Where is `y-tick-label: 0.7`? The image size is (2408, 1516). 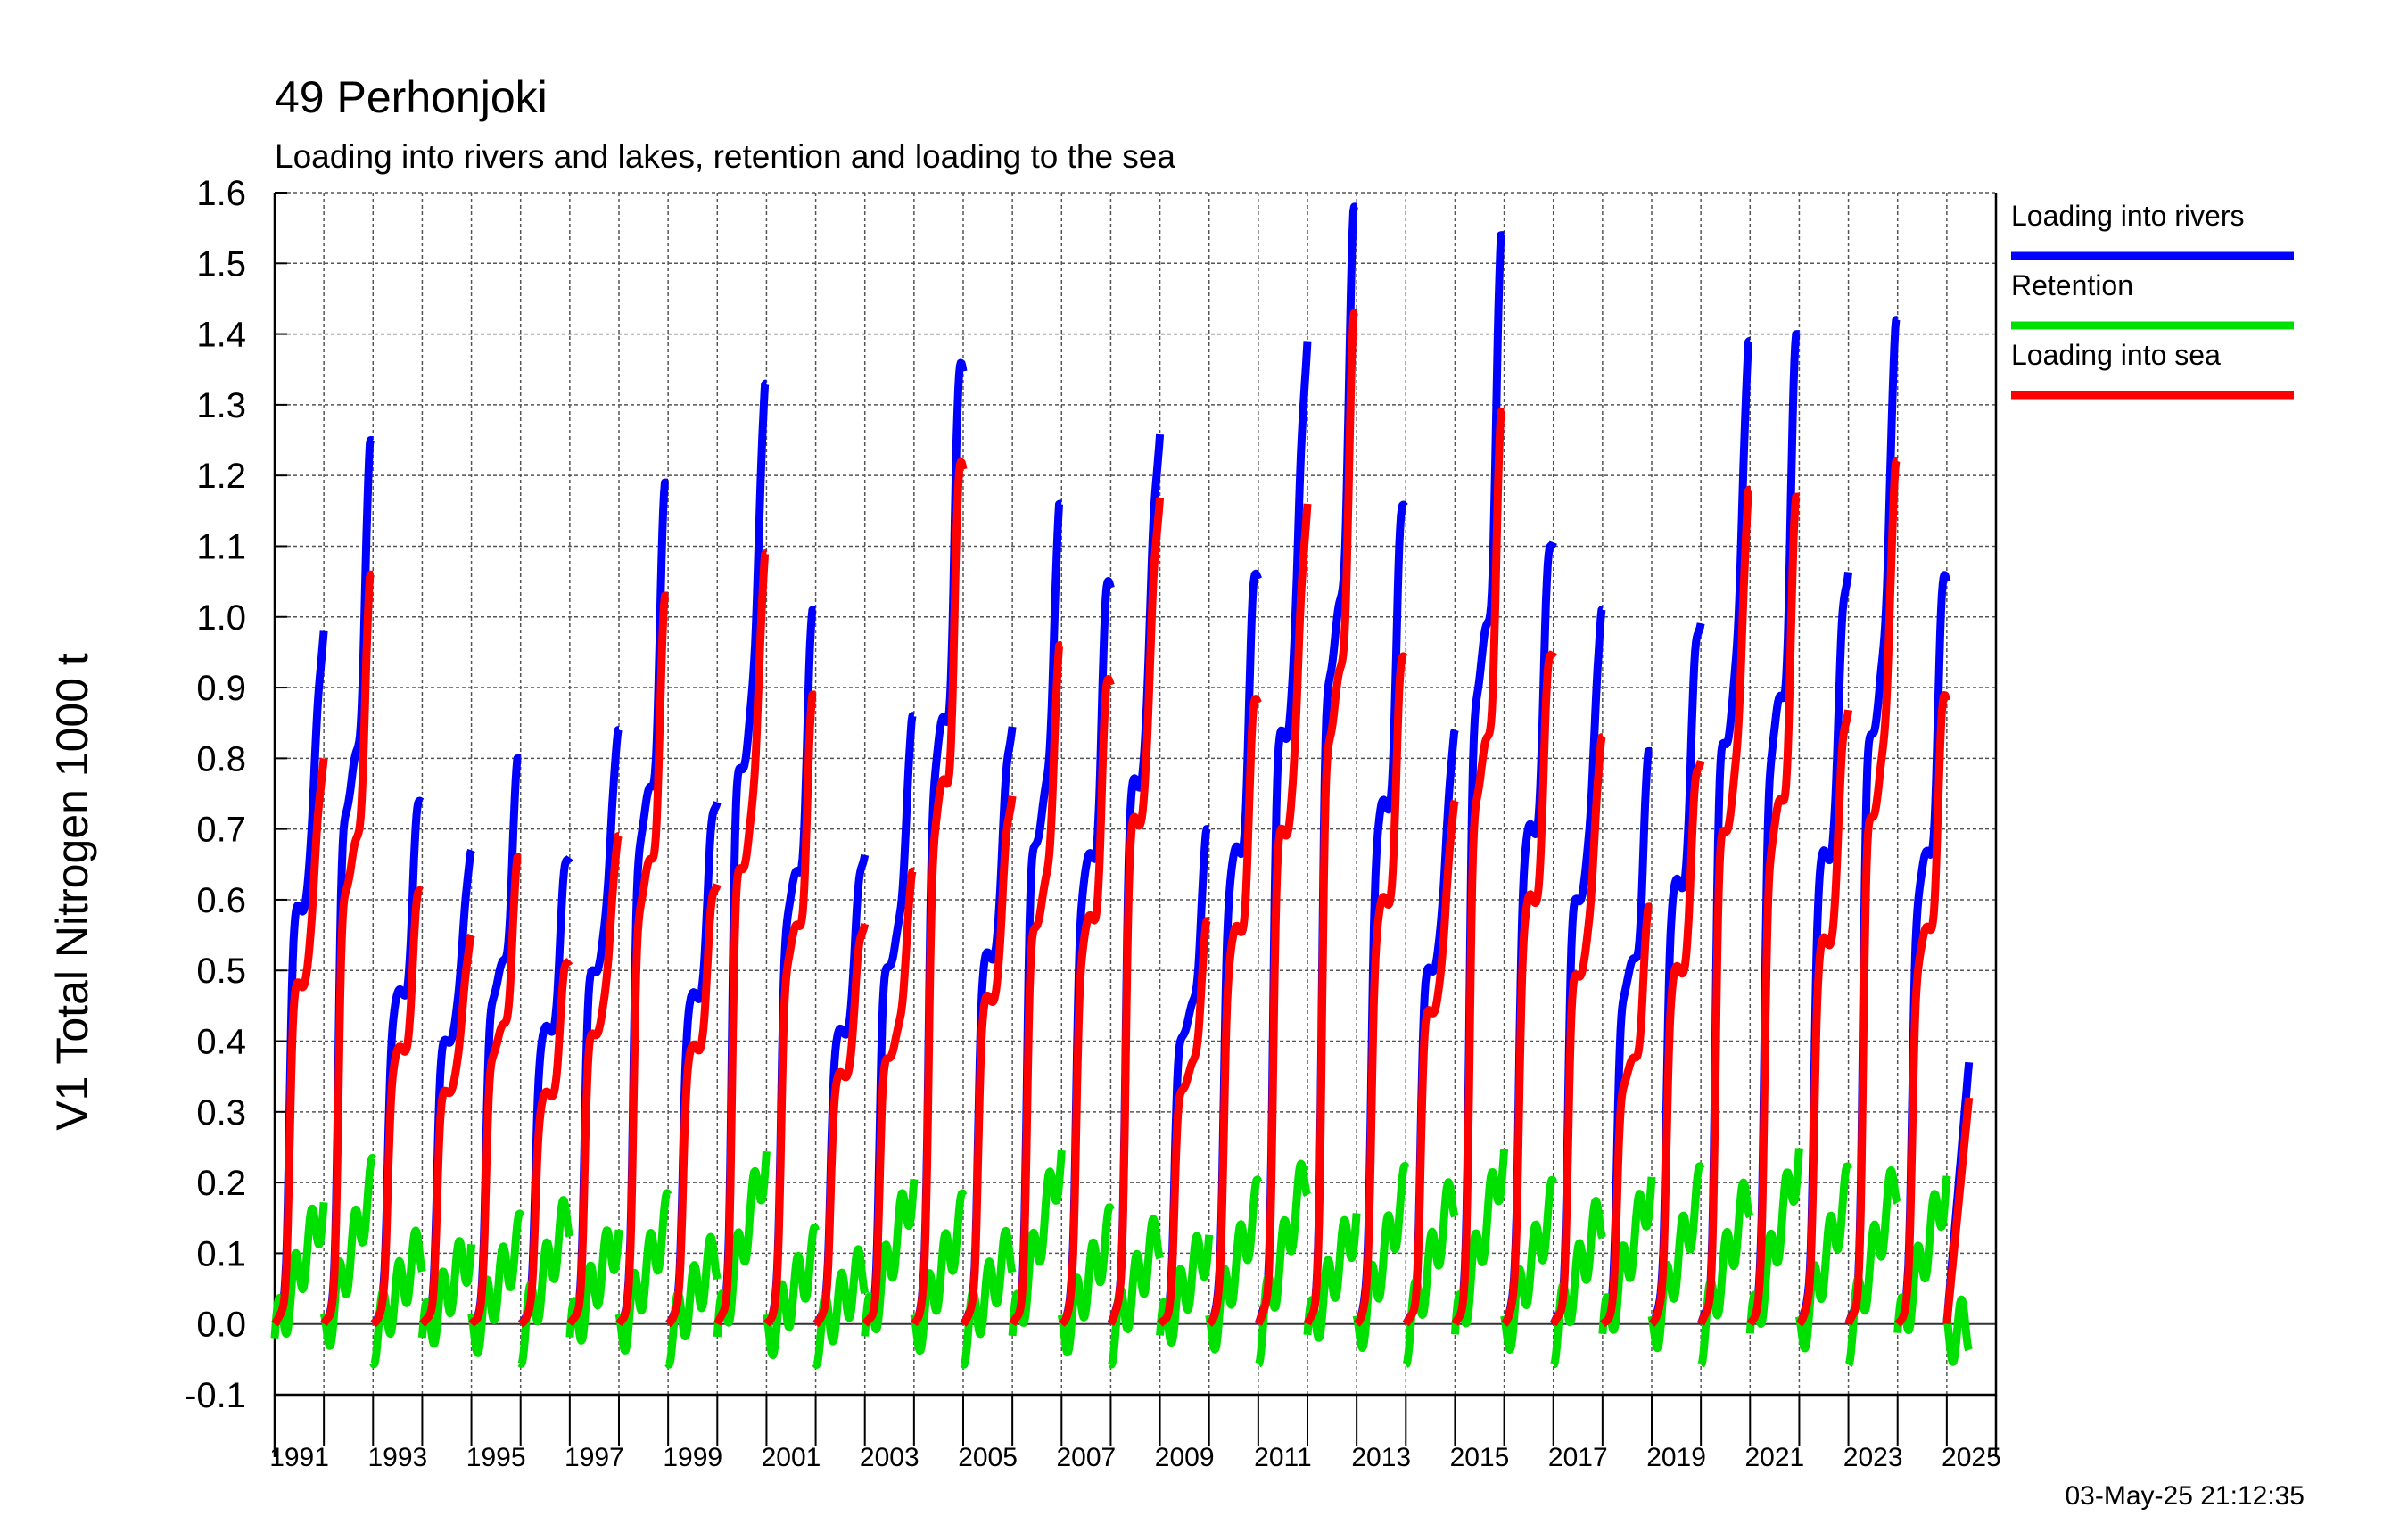
y-tick-label: 0.7 is located at coordinates (221, 830).